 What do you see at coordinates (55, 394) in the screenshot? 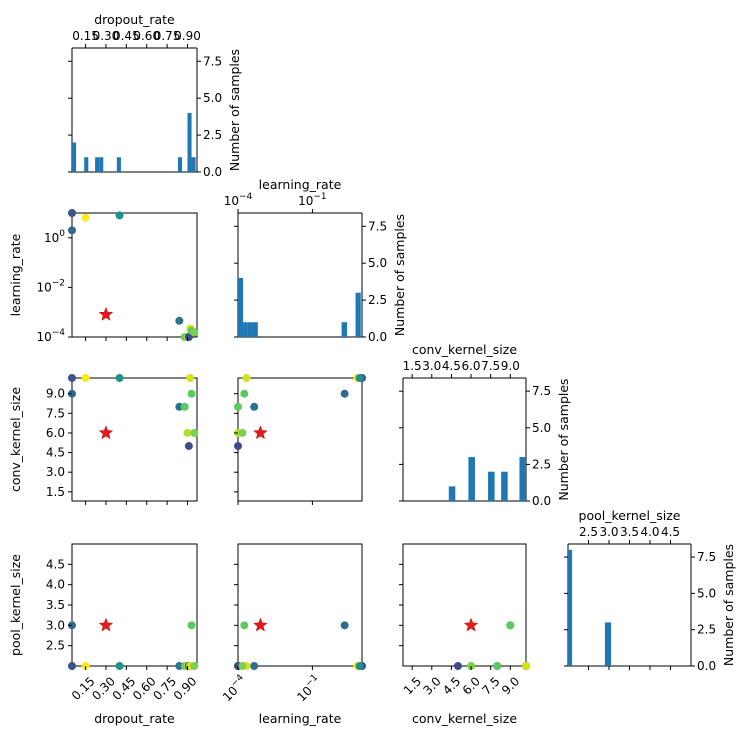
I see `ytick-label-cks-dr-5: 9.0` at bounding box center [55, 394].